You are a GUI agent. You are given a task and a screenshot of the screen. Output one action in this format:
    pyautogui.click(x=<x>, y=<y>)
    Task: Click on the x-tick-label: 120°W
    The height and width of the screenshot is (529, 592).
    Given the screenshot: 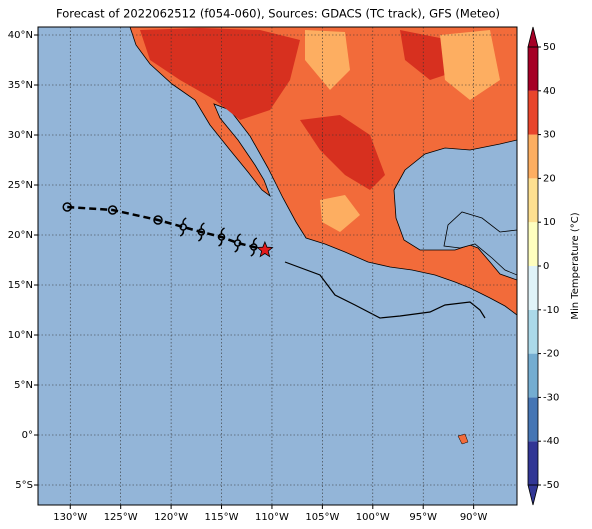 What is the action you would take?
    pyautogui.click(x=171, y=517)
    